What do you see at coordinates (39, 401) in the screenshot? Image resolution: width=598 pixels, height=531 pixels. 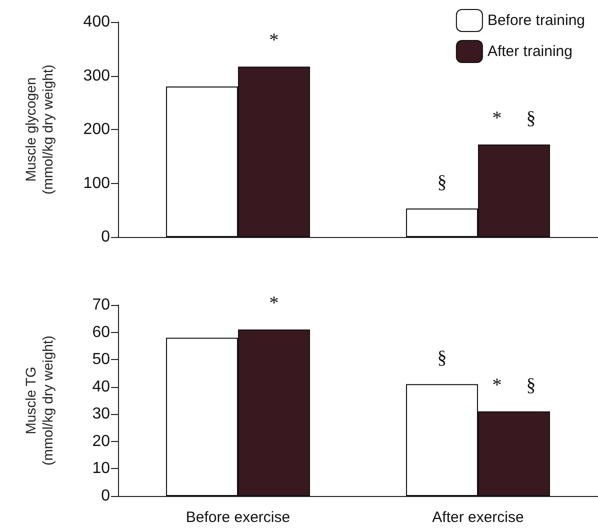 I see `y-axis-title: Muscle TG (mmol/kg dry weight)` at bounding box center [39, 401].